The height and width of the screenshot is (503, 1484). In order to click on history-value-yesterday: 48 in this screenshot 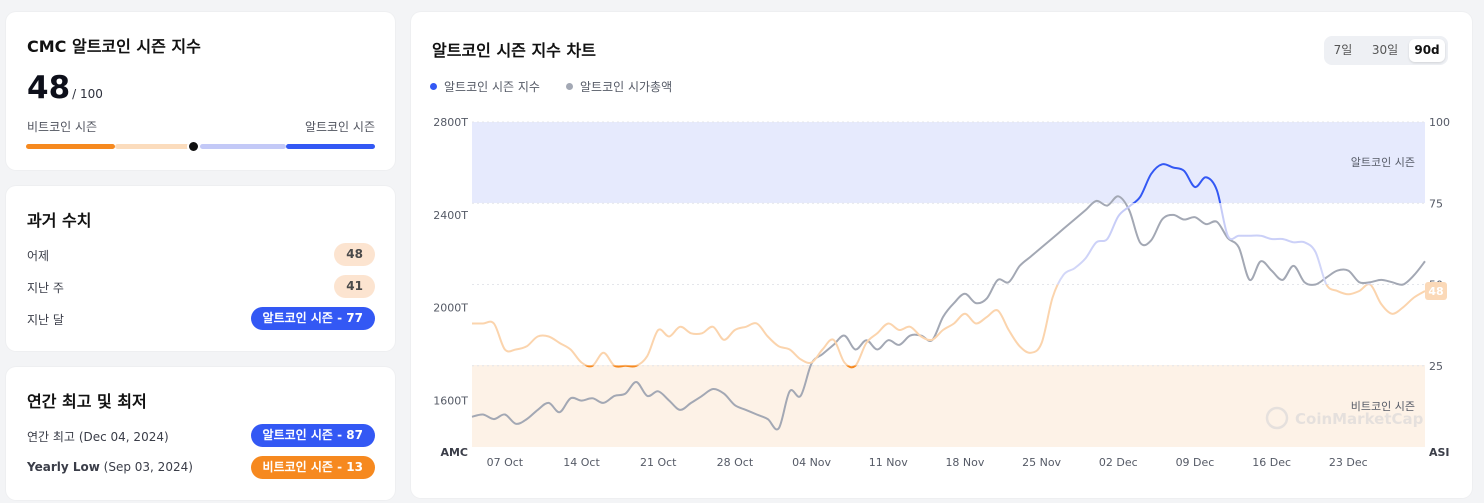, I will do `click(354, 254)`.